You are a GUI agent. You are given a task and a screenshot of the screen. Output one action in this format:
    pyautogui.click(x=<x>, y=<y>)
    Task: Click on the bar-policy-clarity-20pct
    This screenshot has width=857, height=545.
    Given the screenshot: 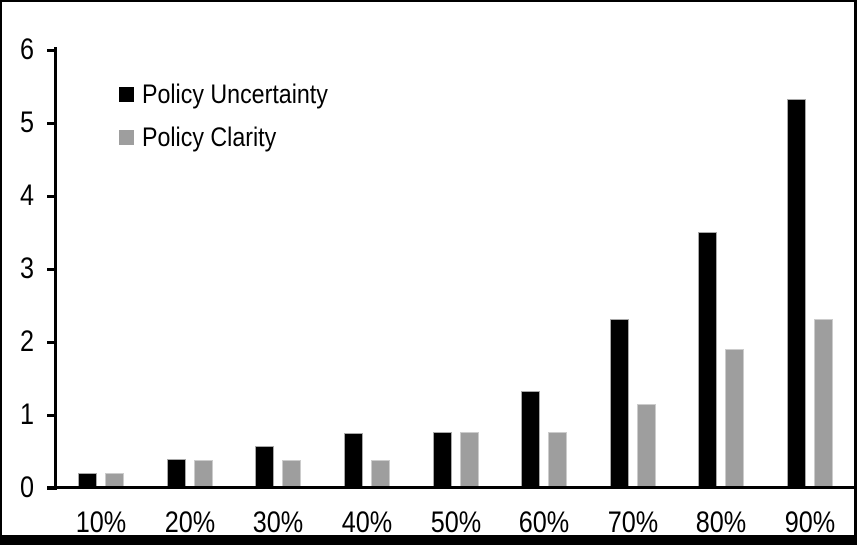 What is the action you would take?
    pyautogui.click(x=203, y=474)
    